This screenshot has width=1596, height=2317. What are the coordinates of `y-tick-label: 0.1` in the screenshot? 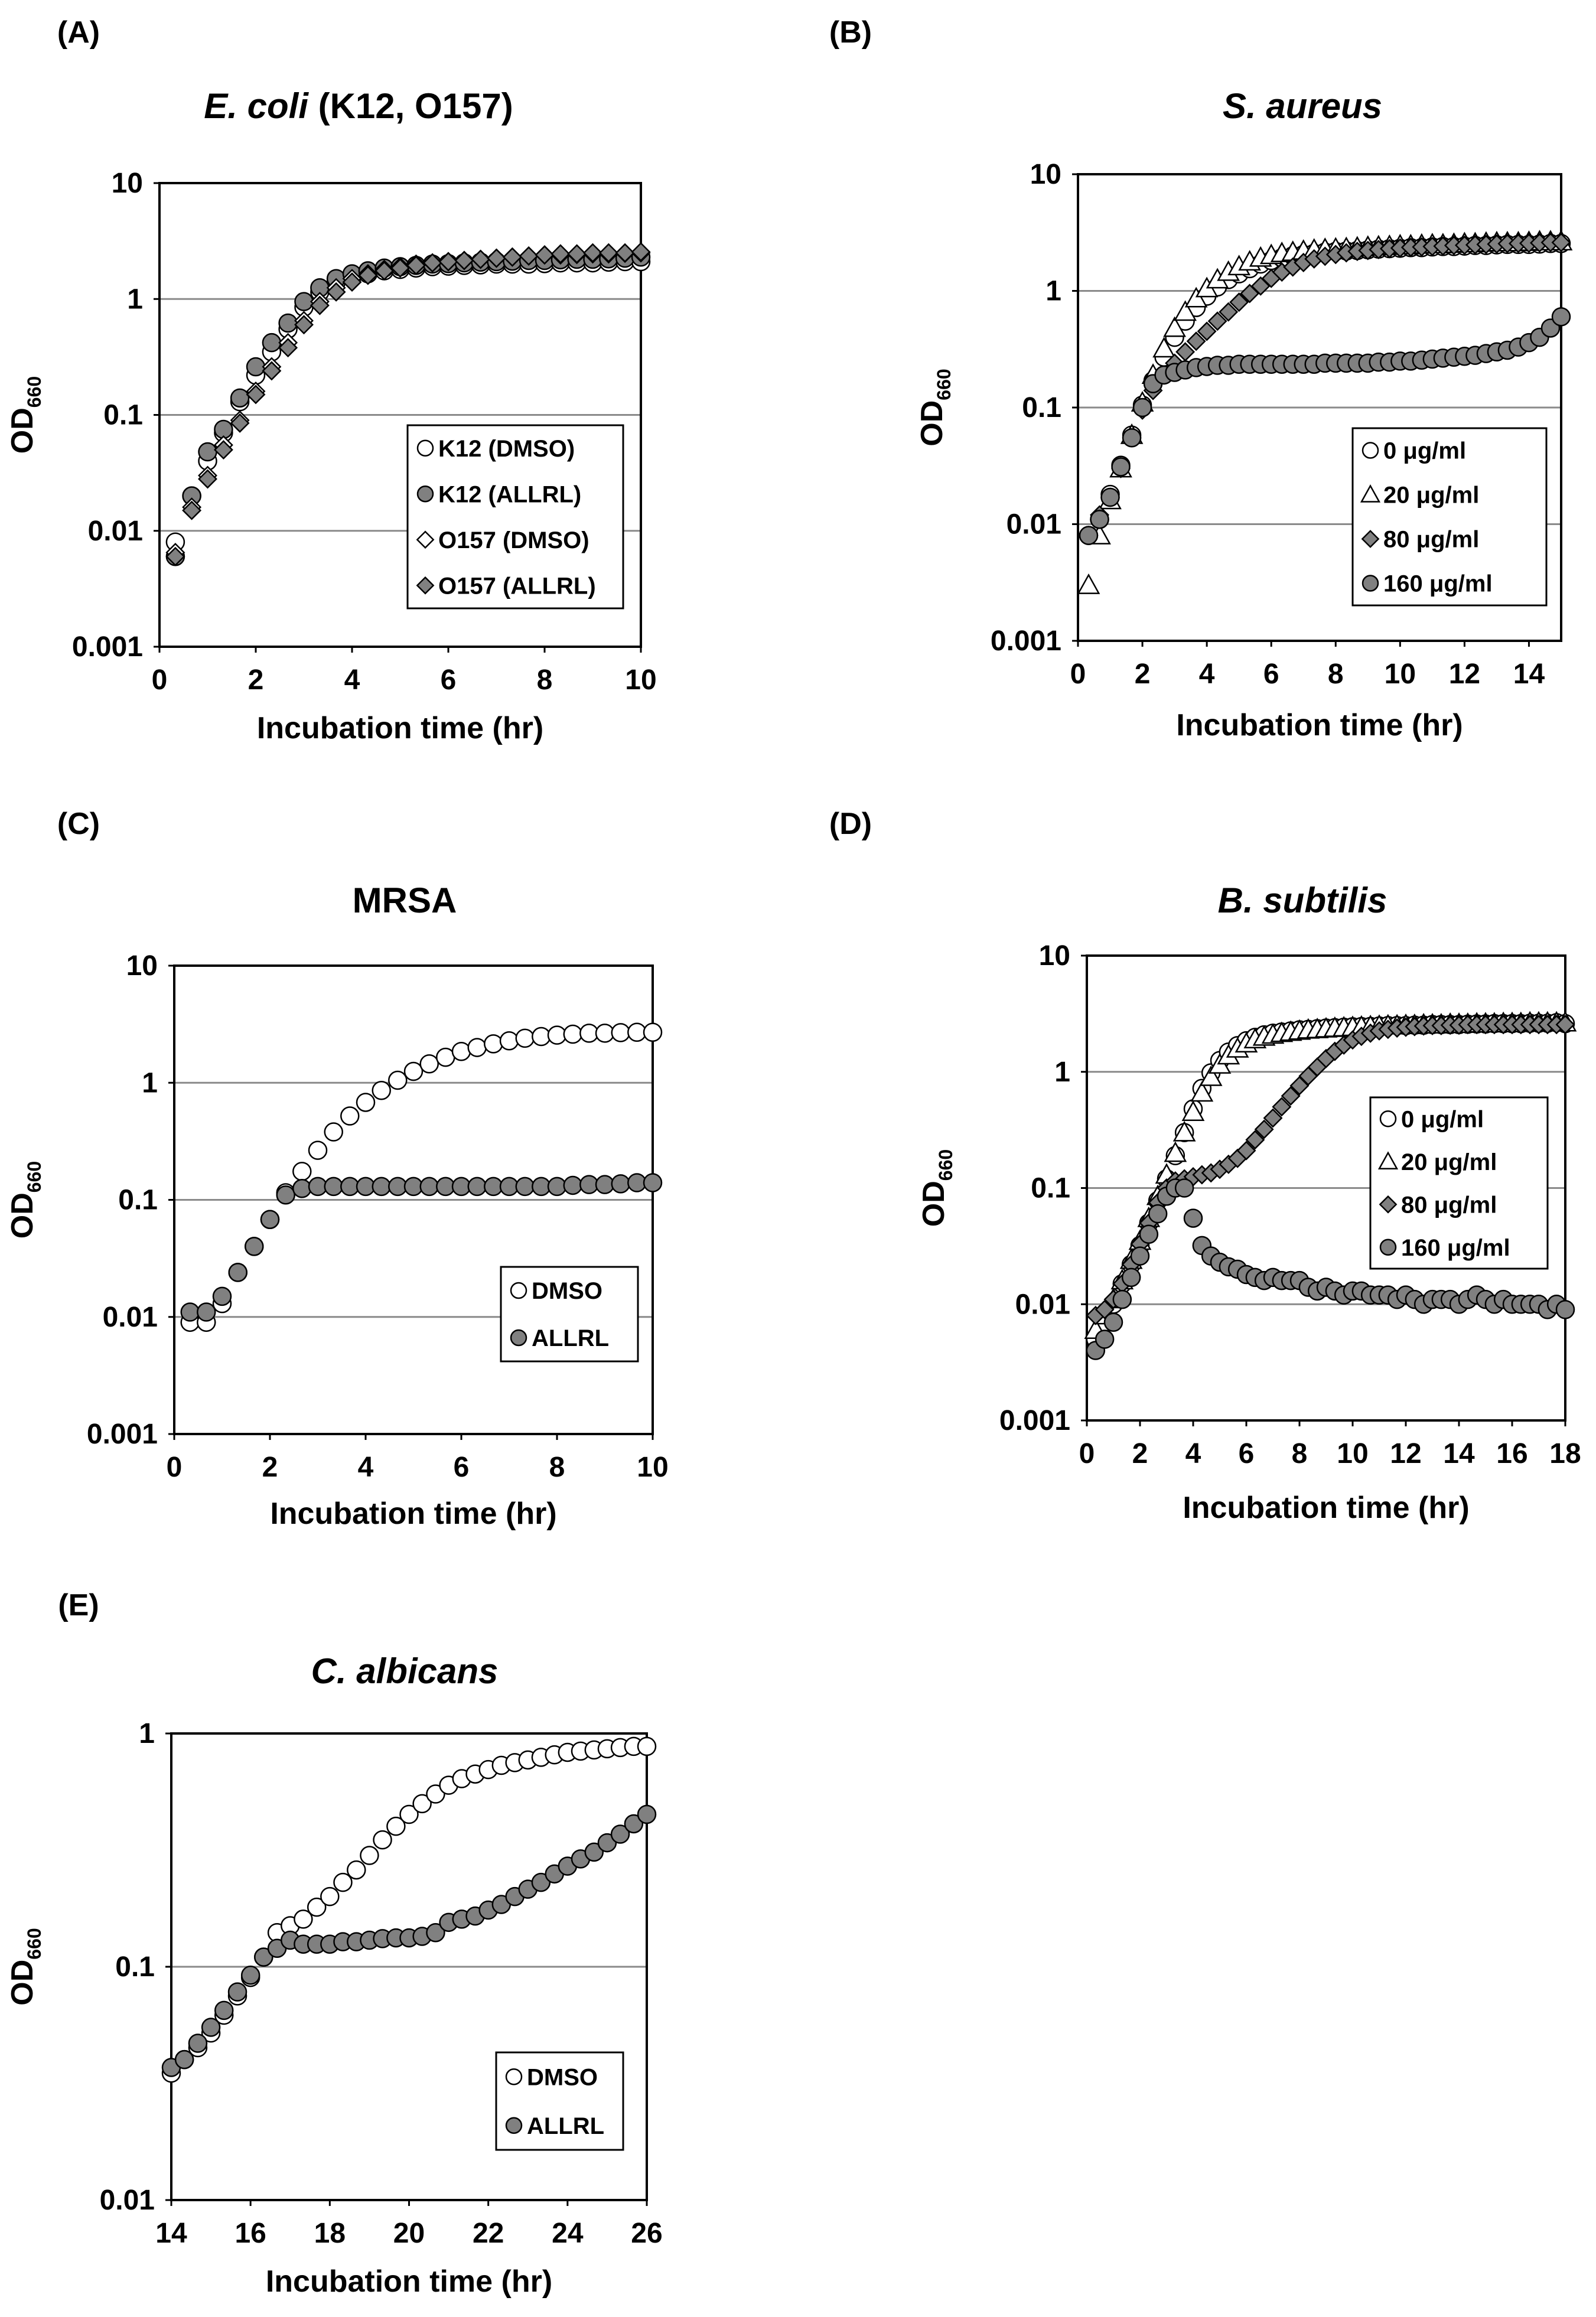 It's located at (1050, 1188).